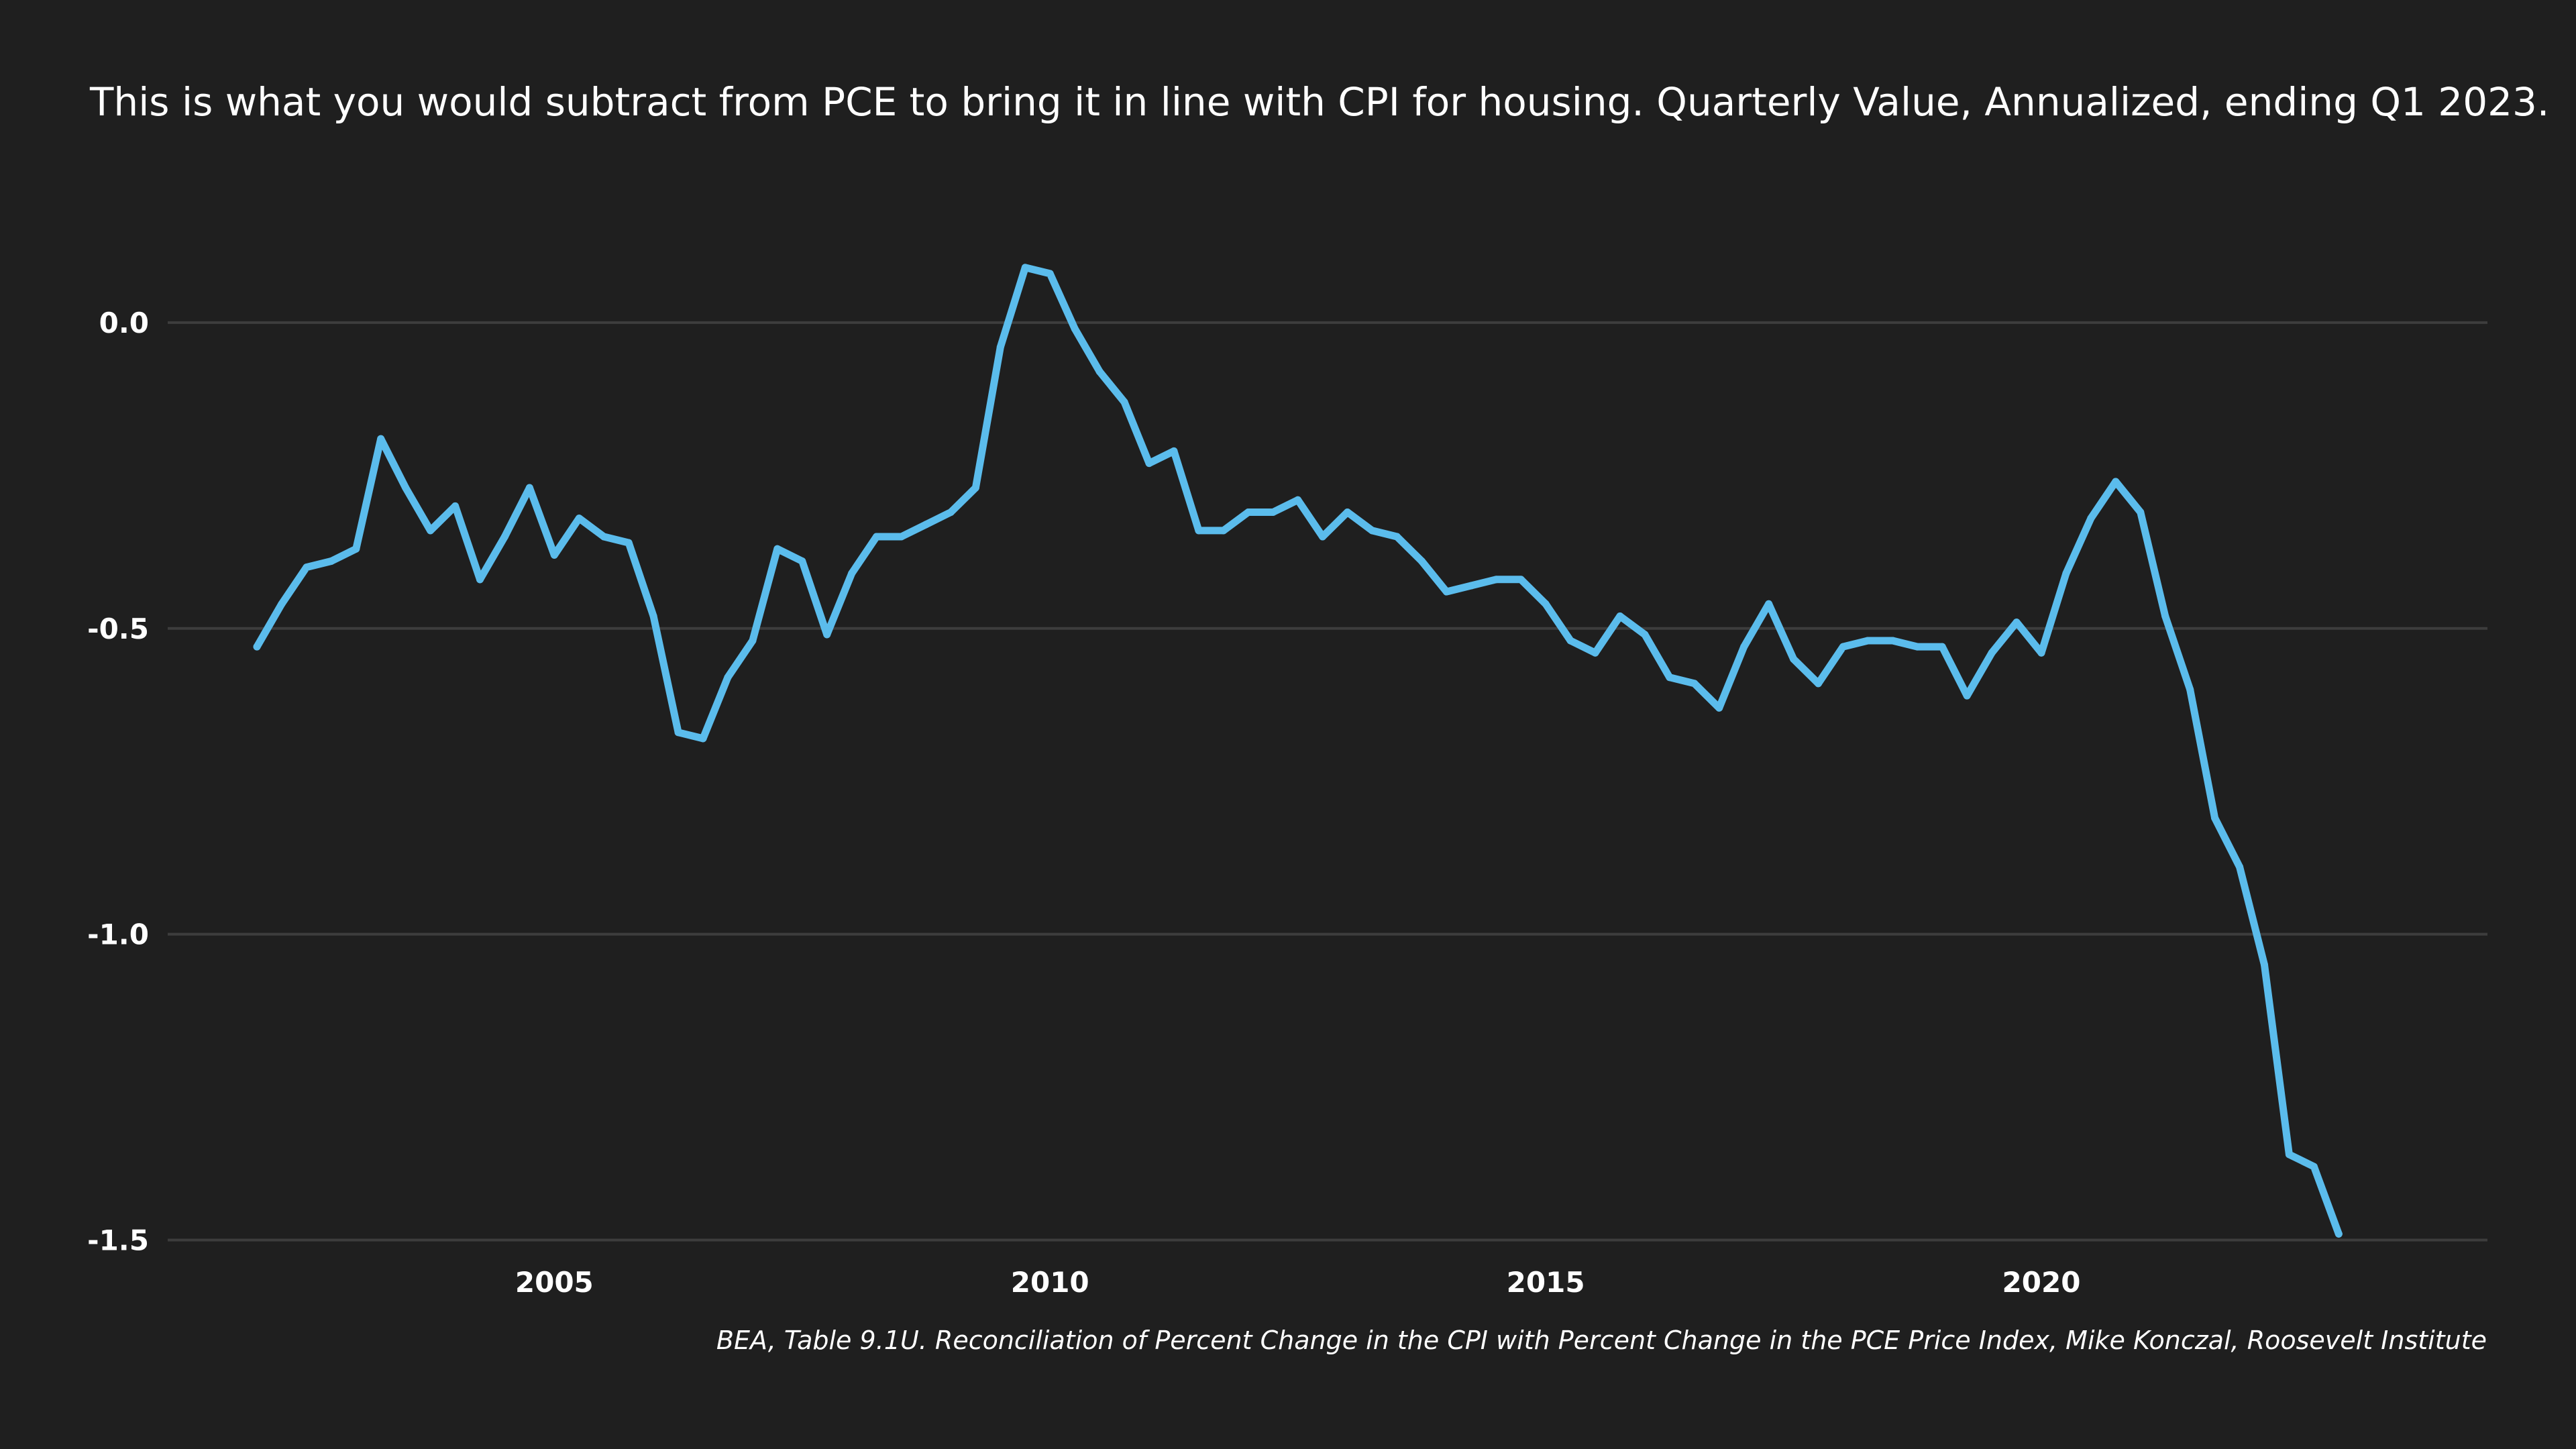 The image size is (2576, 1449). What do you see at coordinates (118, 782) in the screenshot?
I see `y-axis-tick-labels: 0.0 -0.5 -1.0 -1.5` at bounding box center [118, 782].